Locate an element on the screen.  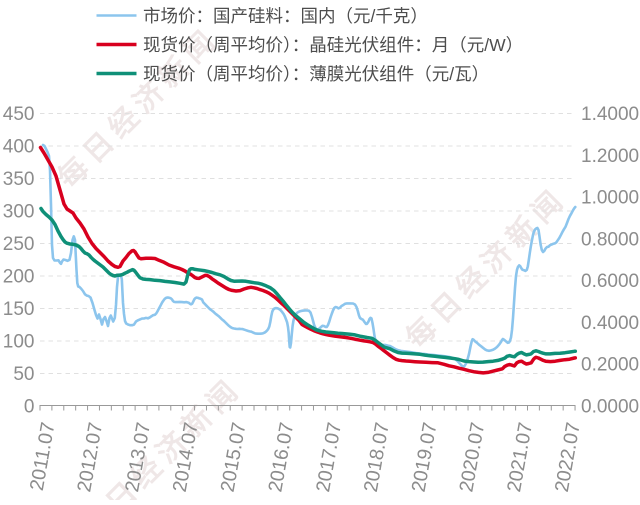
svg-text: 200 is located at coordinates (19, 277).